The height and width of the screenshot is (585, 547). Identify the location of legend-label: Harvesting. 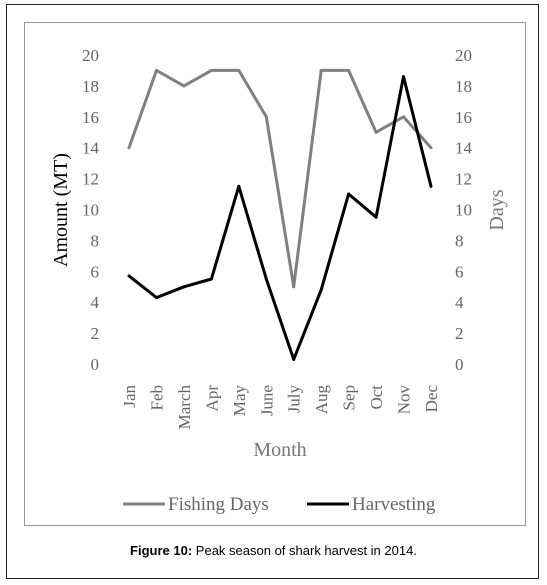
(394, 504).